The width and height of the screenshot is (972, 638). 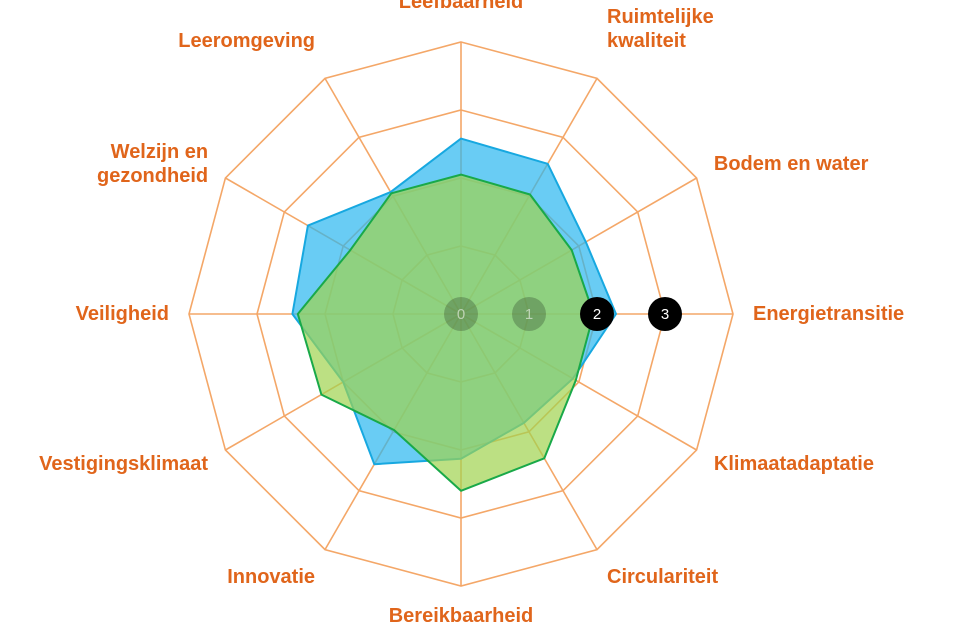 What do you see at coordinates (660, 29) in the screenshot?
I see `axis-label-1: Ruimtelijke kwaliteit` at bounding box center [660, 29].